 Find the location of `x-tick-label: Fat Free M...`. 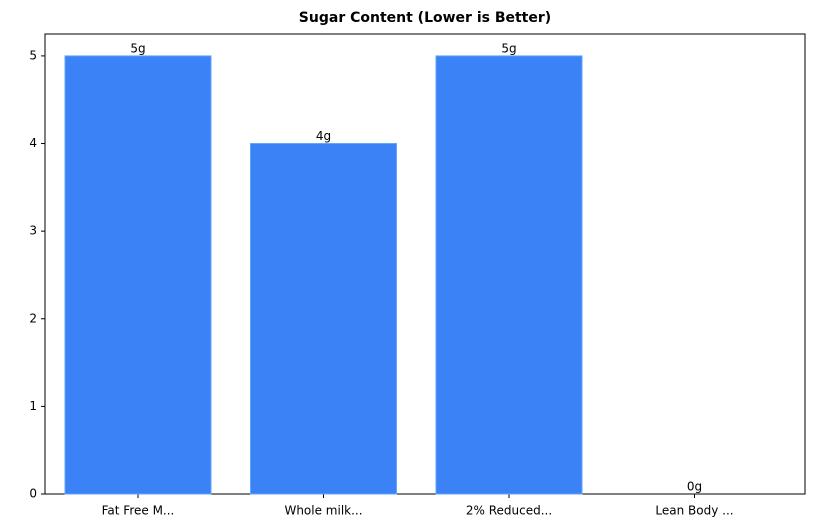

x-tick-label: Fat Free M... is located at coordinates (138, 511).